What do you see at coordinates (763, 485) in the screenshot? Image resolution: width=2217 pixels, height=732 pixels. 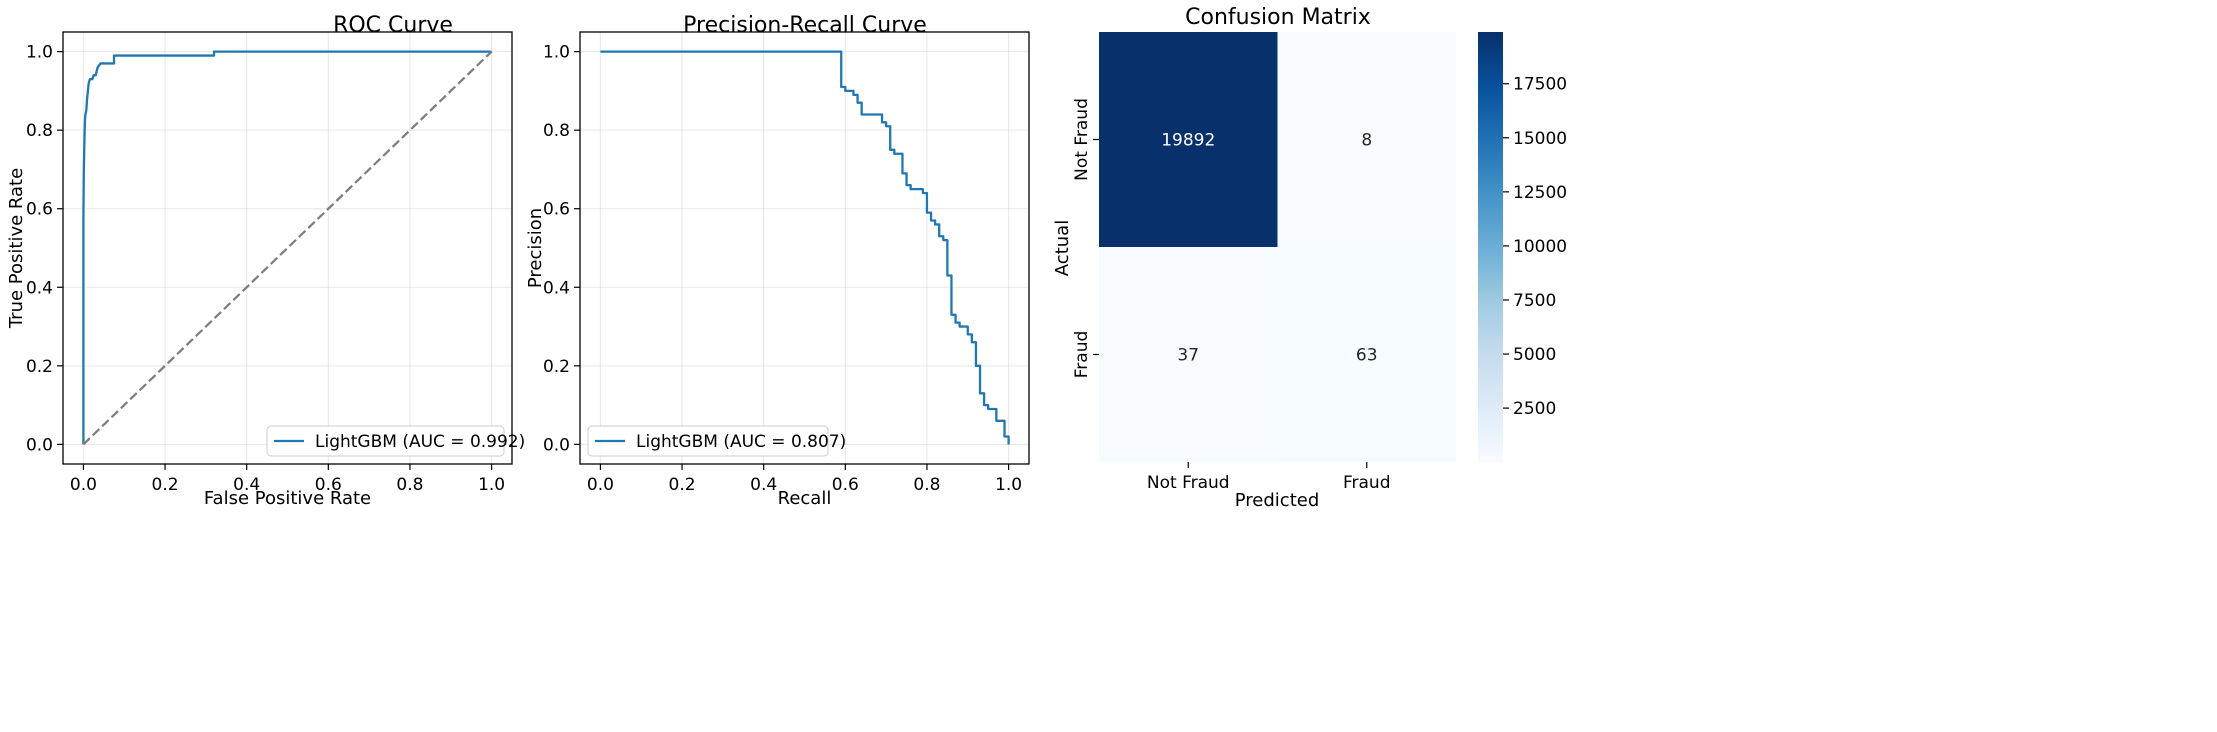 I see `pr-x-tick-label: 0.4` at bounding box center [763, 485].